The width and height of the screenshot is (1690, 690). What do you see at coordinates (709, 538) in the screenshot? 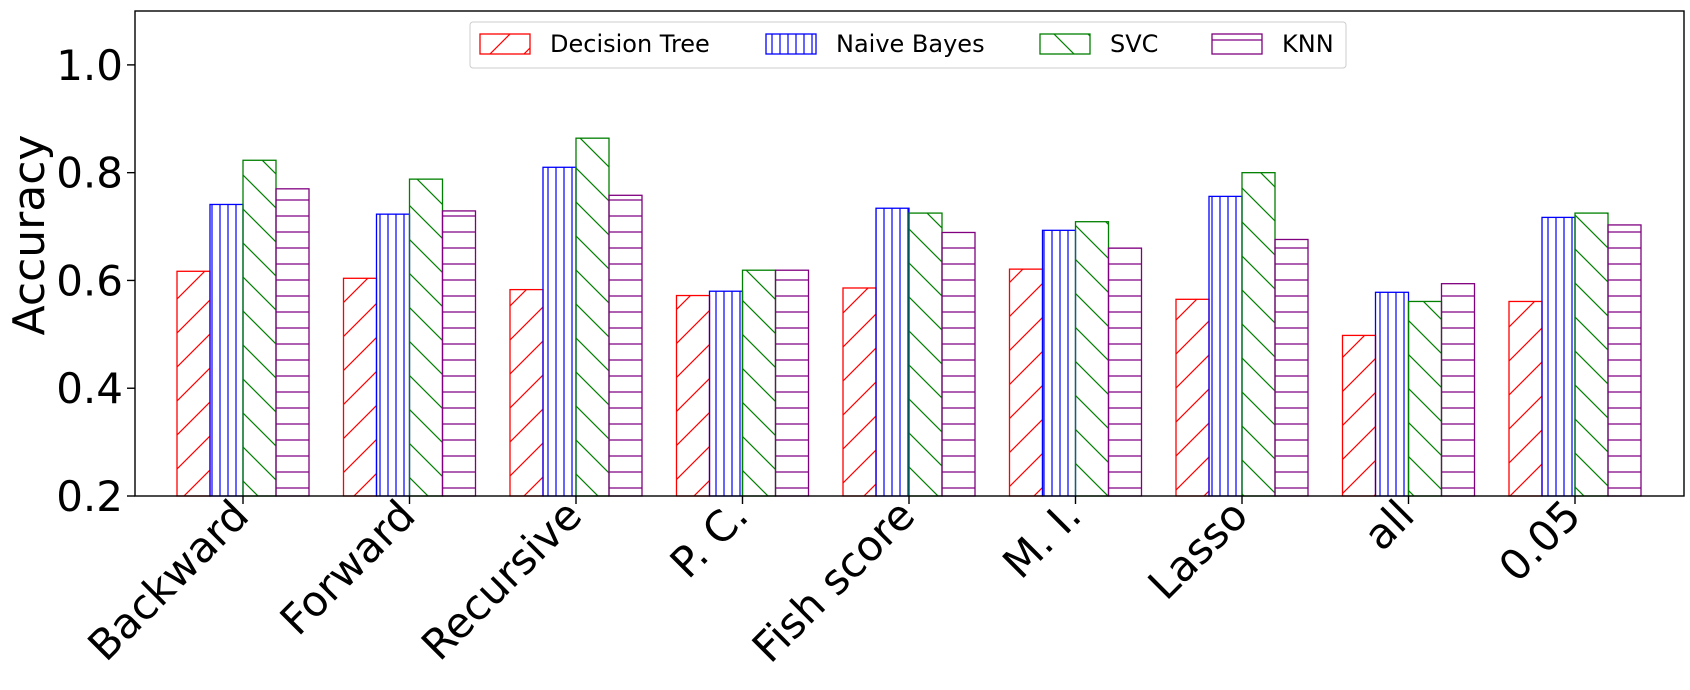
I see `x-tick-label: P. C.` at bounding box center [709, 538].